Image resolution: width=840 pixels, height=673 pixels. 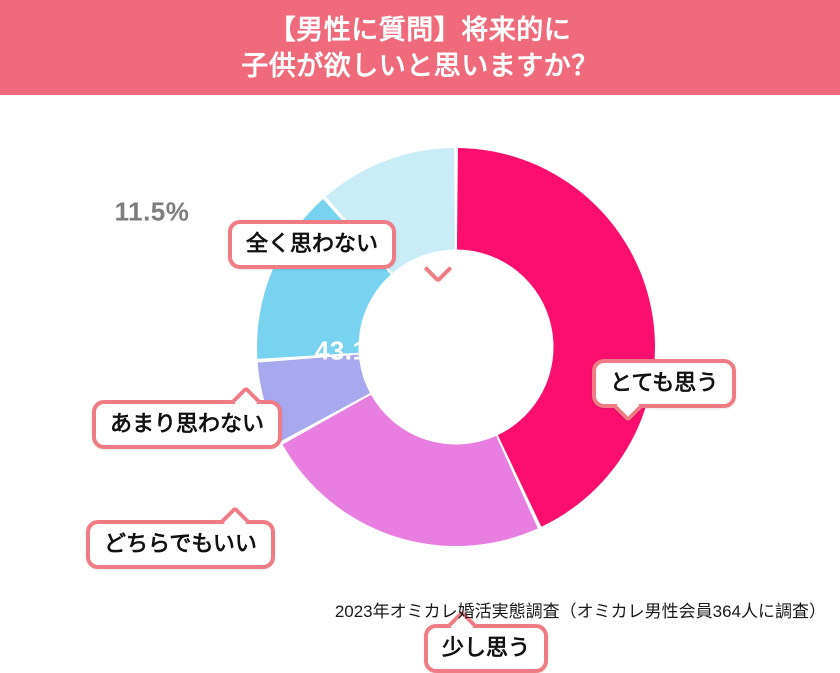 I want to click on callout-somewhat-label: 少し思う, so click(x=486, y=647).